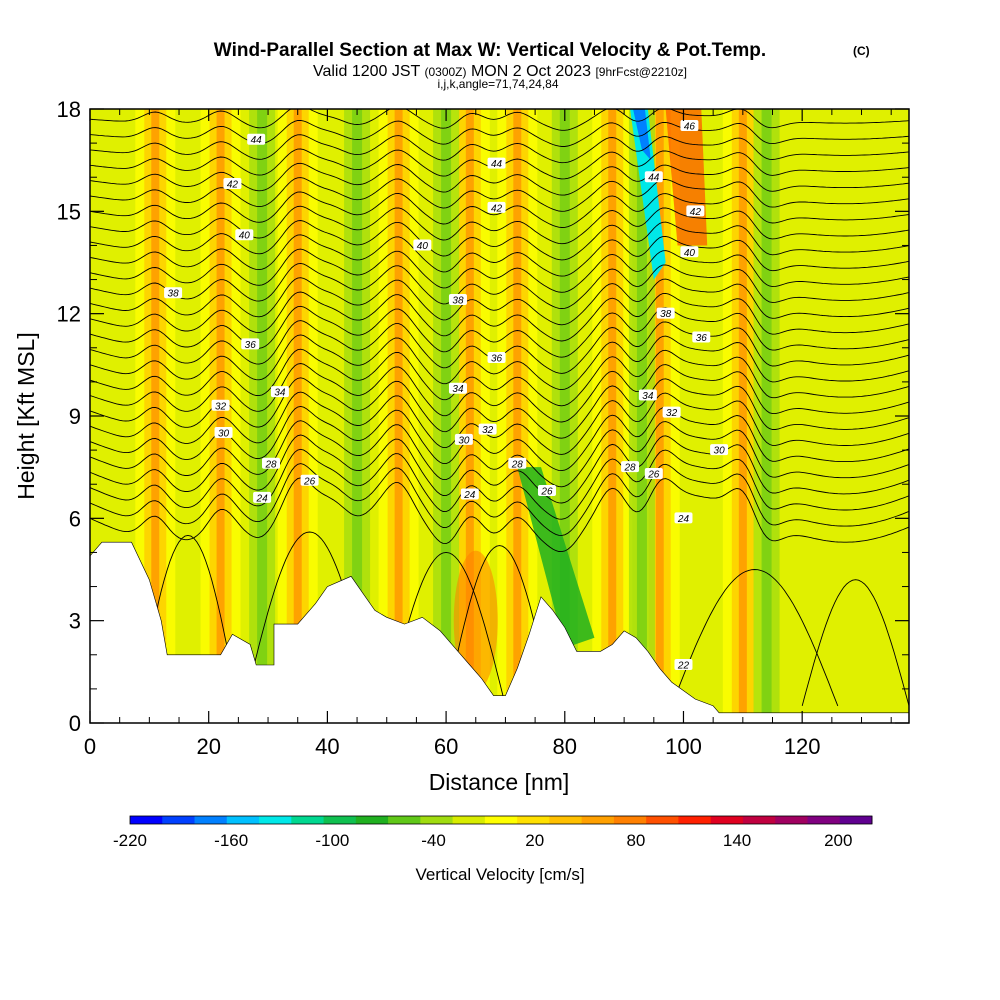  Describe the element at coordinates (327, 746) in the screenshot. I see `x-tick-label: 40` at that location.